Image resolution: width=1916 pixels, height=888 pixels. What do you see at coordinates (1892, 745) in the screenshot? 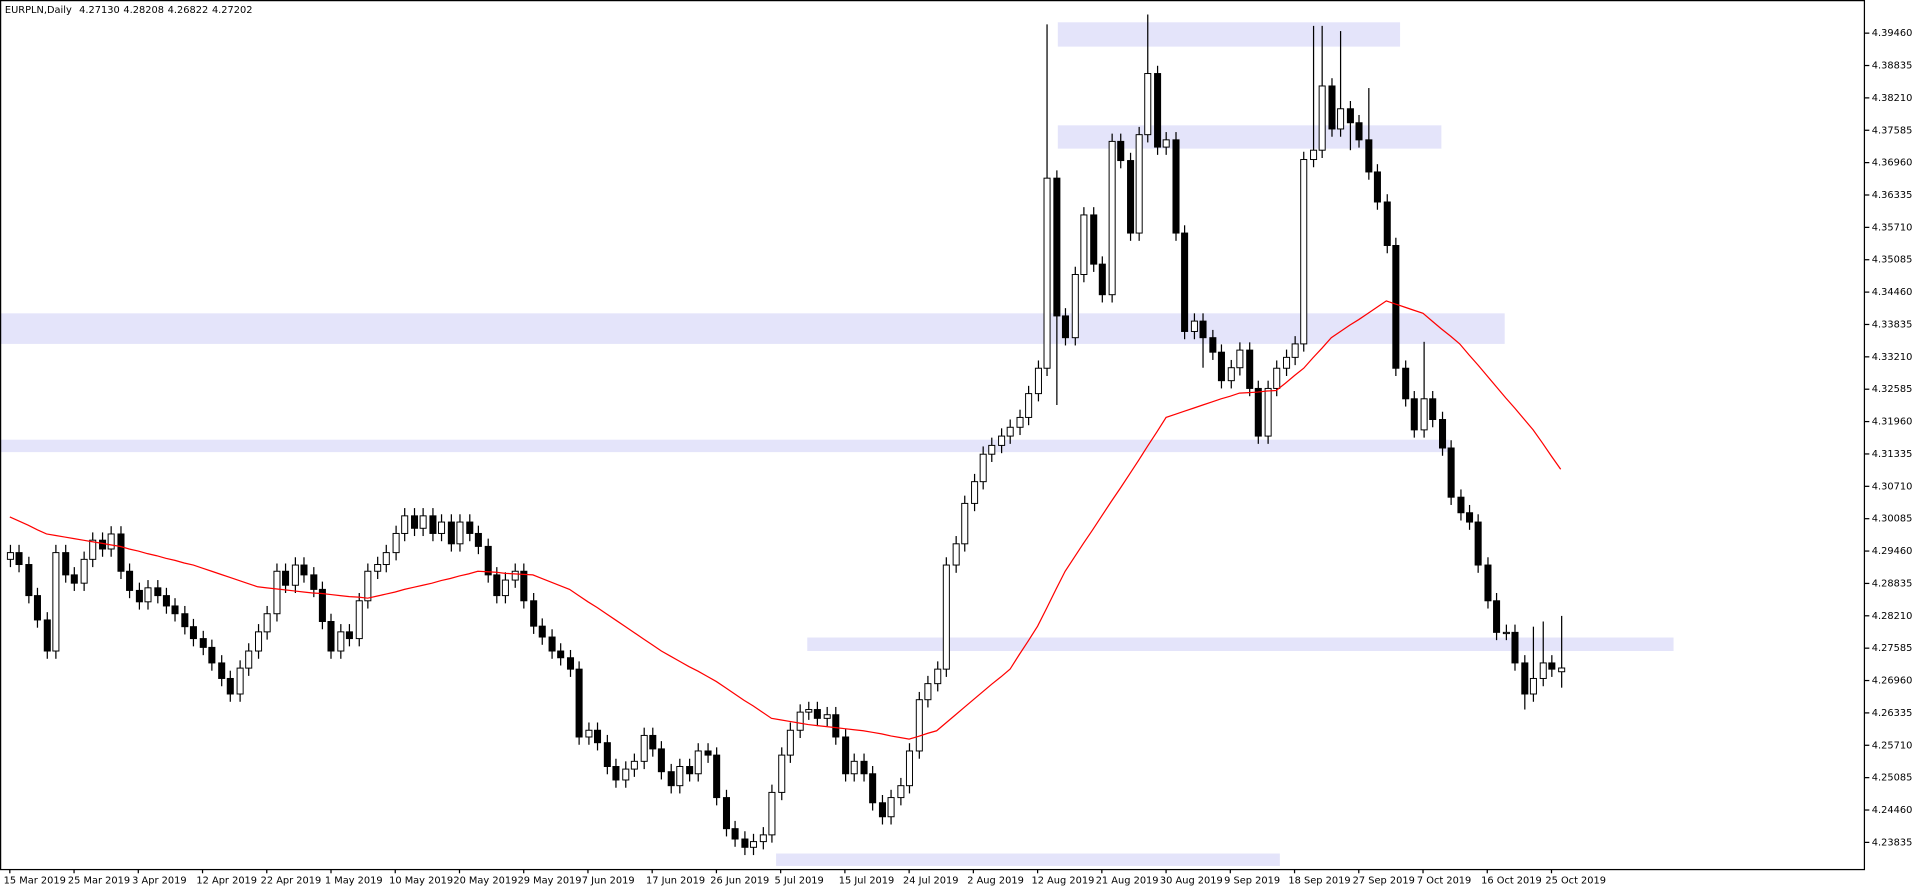
I see `y-tick-label: 4.25710` at bounding box center [1892, 745].